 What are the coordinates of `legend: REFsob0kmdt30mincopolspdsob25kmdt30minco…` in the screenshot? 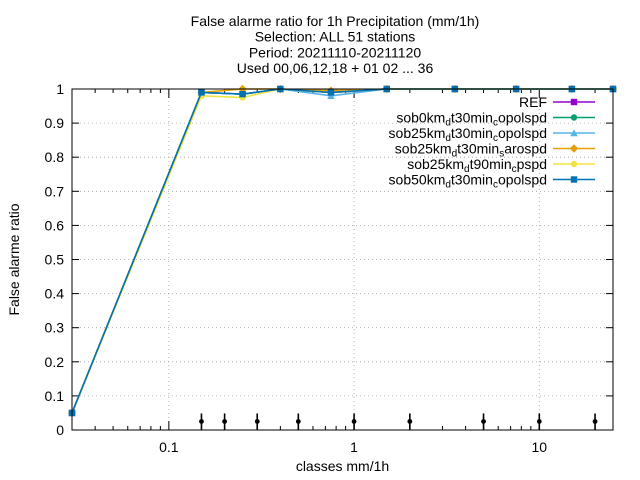 It's located at (492, 142).